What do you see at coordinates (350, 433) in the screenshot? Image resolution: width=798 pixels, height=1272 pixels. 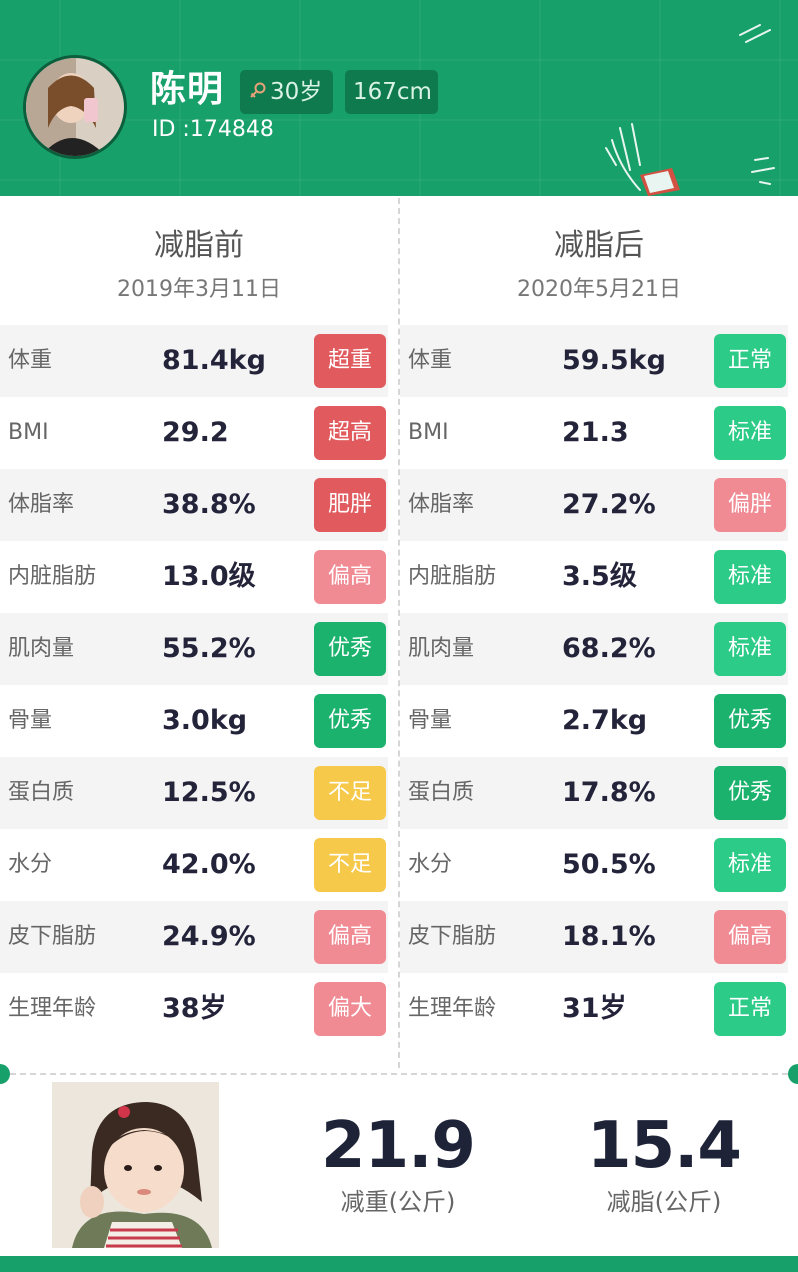 I see `status-badge: 超高` at bounding box center [350, 433].